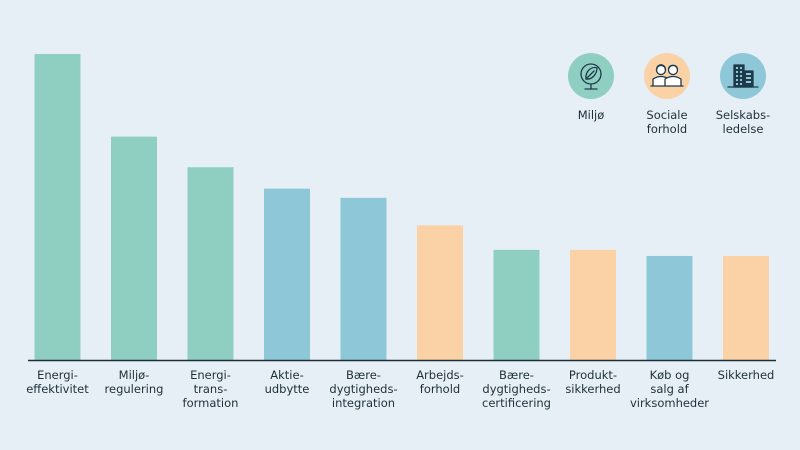 This screenshot has width=800, height=450. I want to click on building-icon, so click(743, 76).